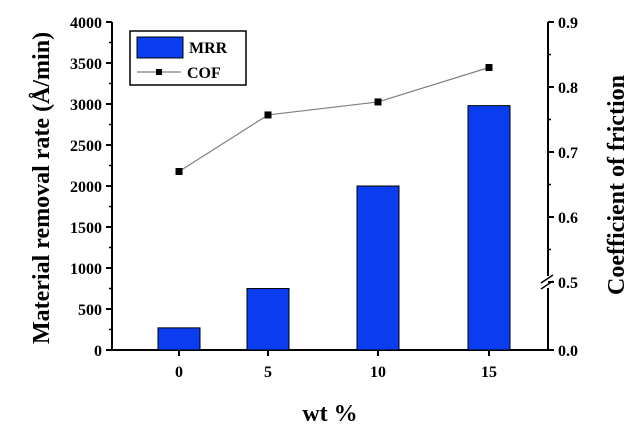 This screenshot has height=430, width=642. What do you see at coordinates (179, 372) in the screenshot?
I see `x-tick-label: 0` at bounding box center [179, 372].